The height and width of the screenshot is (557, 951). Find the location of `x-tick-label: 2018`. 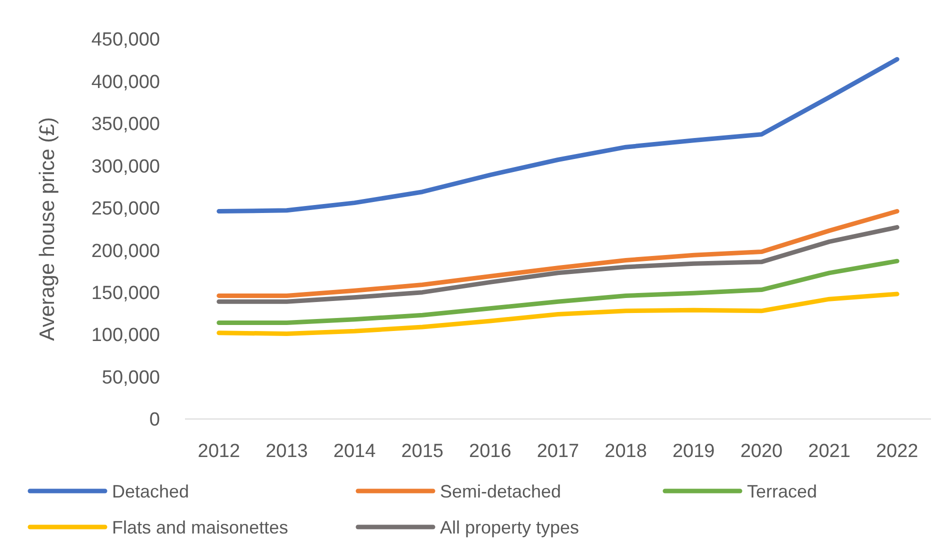

x-tick-label: 2018 is located at coordinates (625, 451).